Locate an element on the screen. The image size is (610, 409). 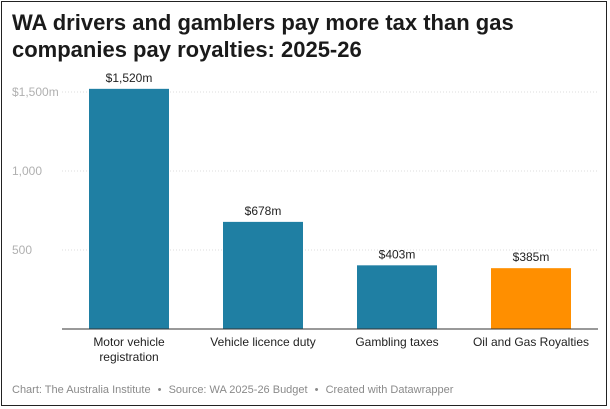
data-label: $385m is located at coordinates (531, 257).